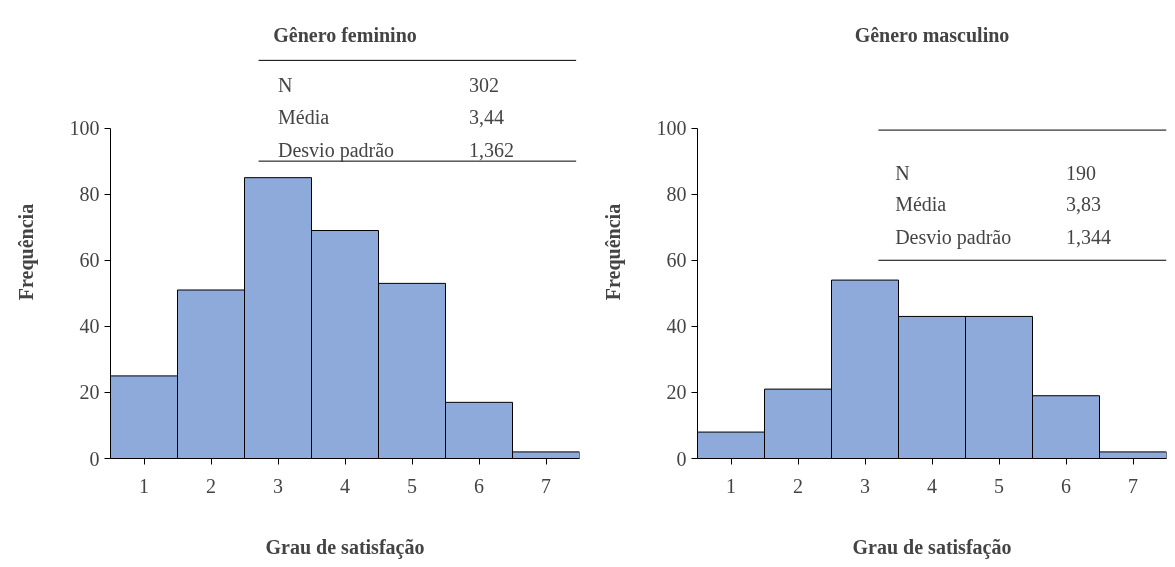 Image resolution: width=1175 pixels, height=567 pixels. Describe the element at coordinates (1088, 237) in the screenshot. I see `annotation: 1,344` at that location.